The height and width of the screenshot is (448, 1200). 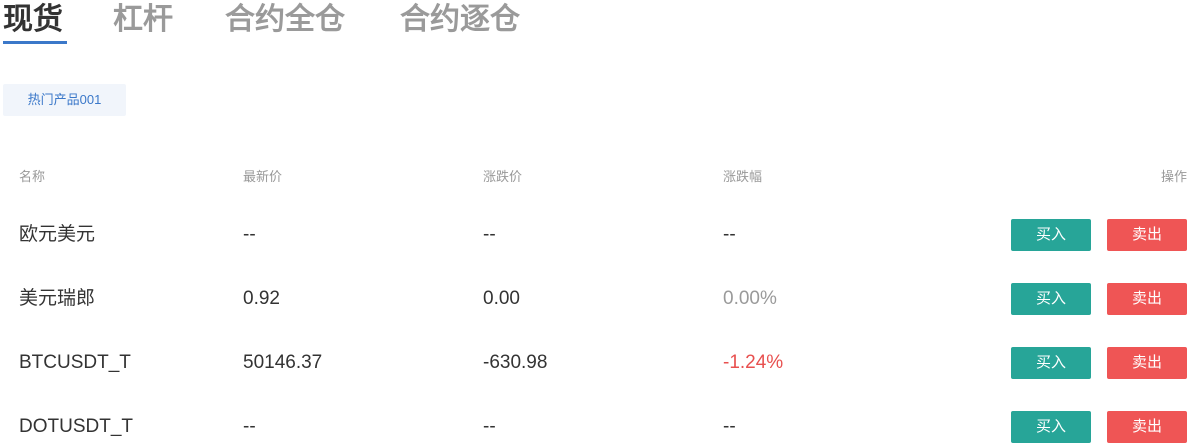 I want to click on row-last-price: 50146.37, so click(x=283, y=362).